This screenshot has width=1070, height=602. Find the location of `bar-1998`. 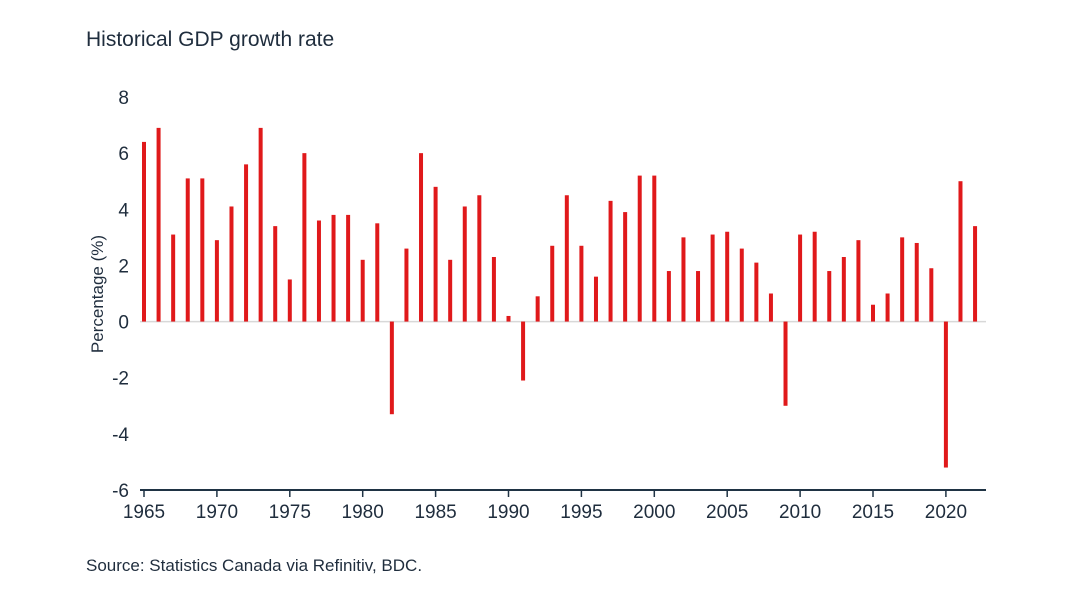

bar-1998 is located at coordinates (625, 267).